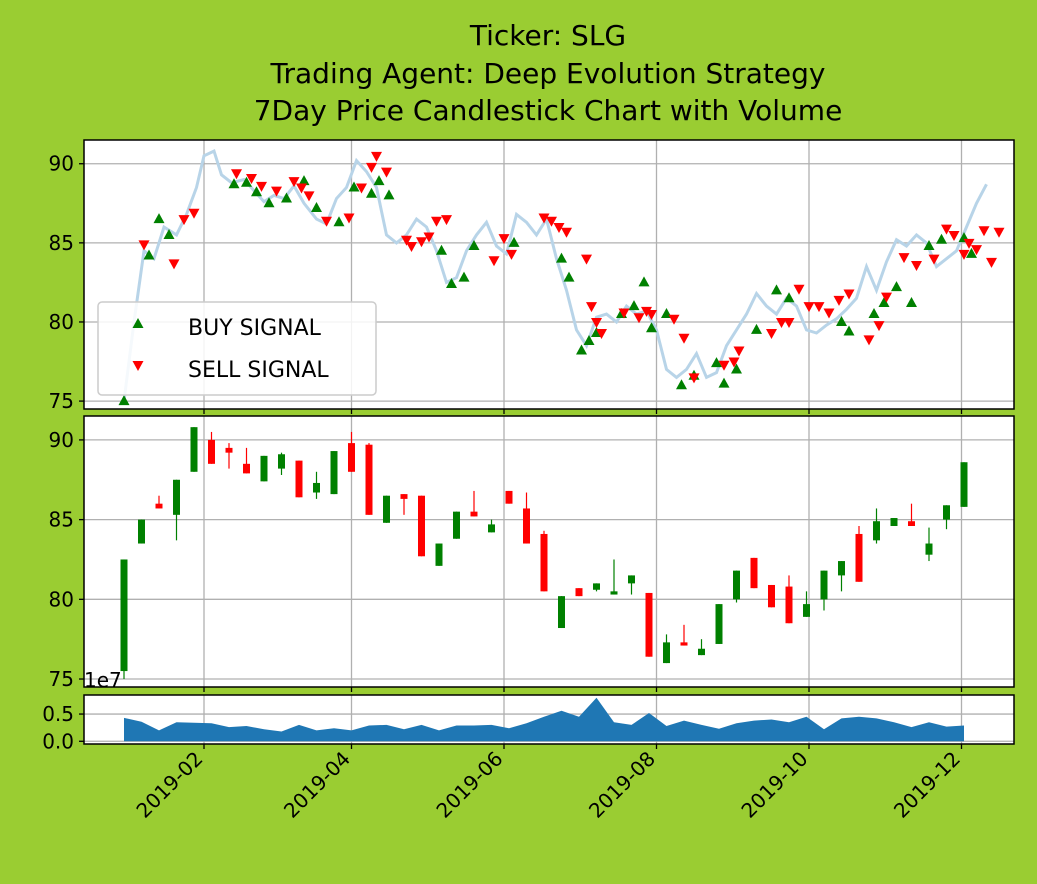  I want to click on signals-y-tick-label: 75, so click(61, 401).